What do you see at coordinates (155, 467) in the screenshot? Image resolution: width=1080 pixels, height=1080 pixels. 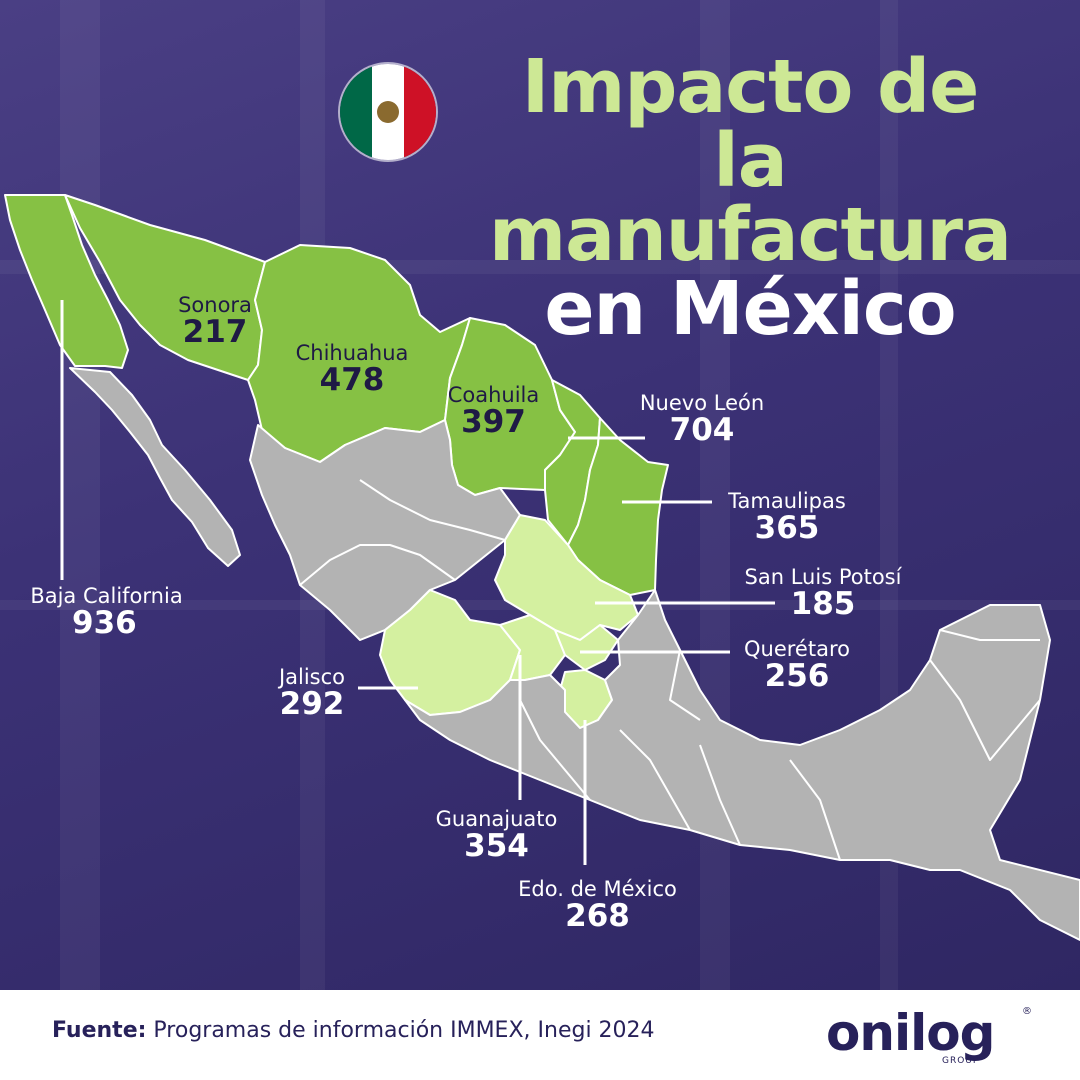 I see `state-baja-california-sur` at bounding box center [155, 467].